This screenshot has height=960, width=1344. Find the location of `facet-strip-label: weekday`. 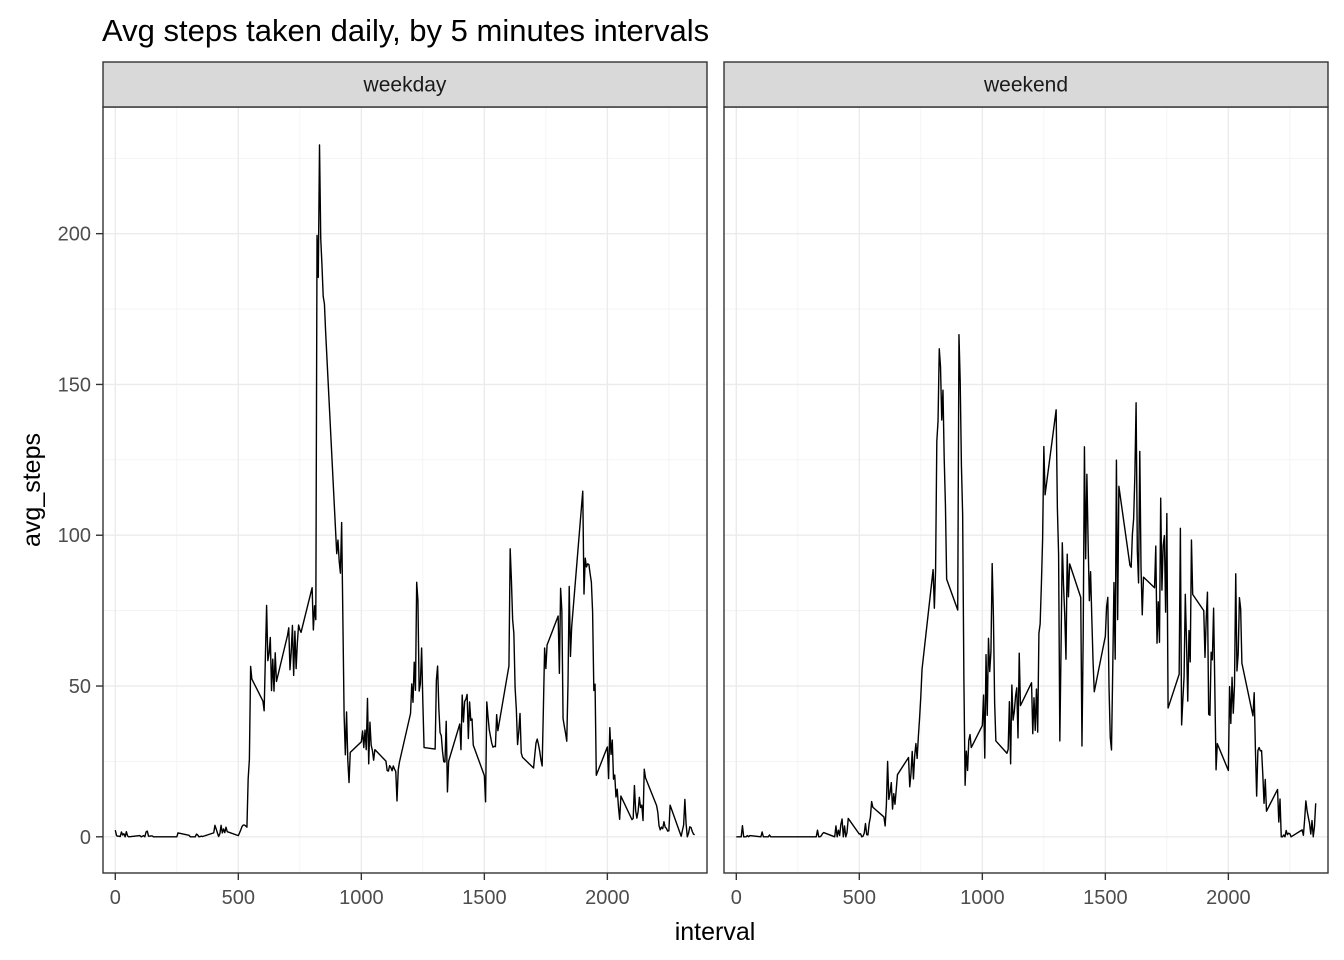

facet-strip-label: weekday is located at coordinates (405, 85).